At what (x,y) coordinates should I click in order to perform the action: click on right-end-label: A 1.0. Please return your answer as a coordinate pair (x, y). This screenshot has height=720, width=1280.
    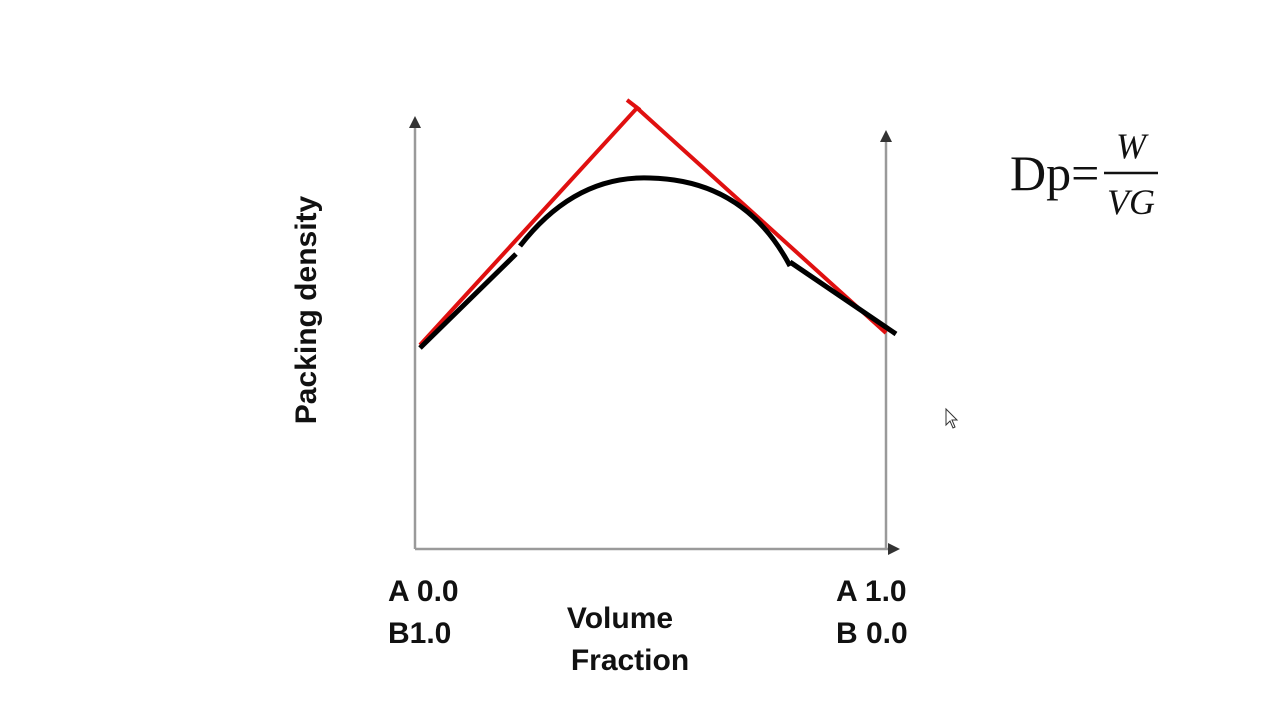
    Looking at the image, I should click on (871, 591).